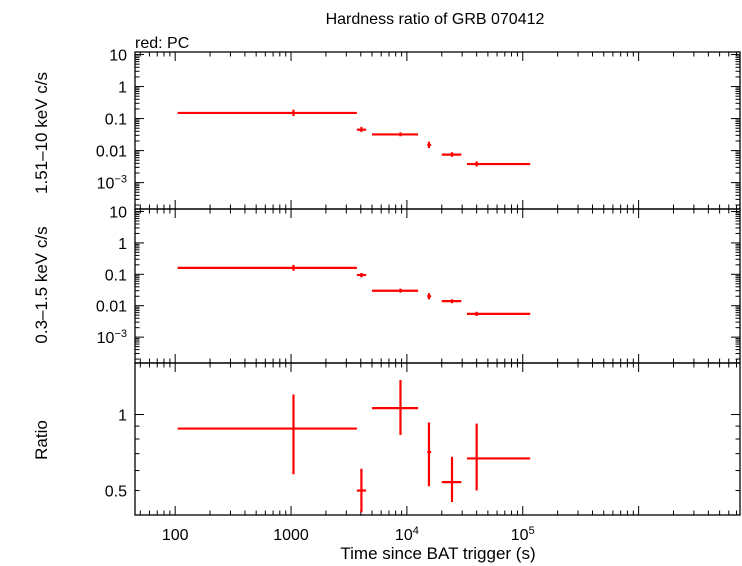 This screenshot has width=742, height=566. I want to click on y-tick-label: 0.5, so click(116, 492).